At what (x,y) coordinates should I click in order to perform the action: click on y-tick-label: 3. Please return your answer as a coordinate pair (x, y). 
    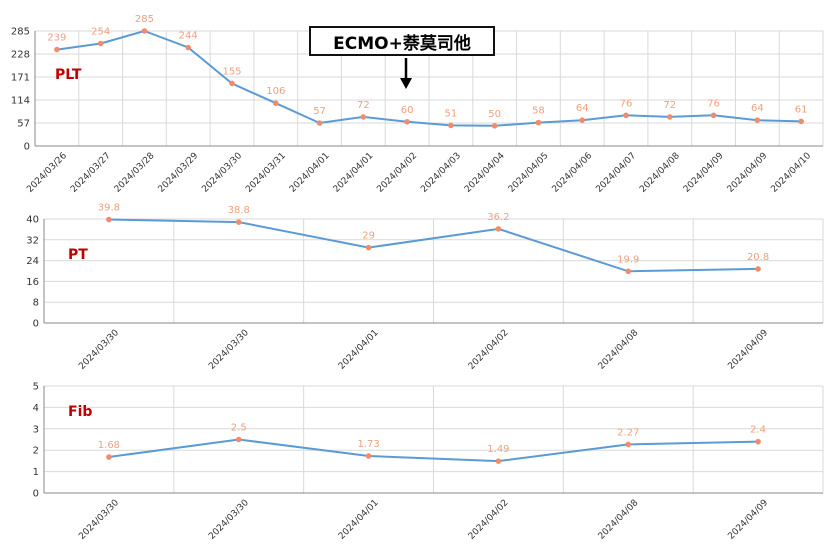
    Looking at the image, I should click on (36, 429).